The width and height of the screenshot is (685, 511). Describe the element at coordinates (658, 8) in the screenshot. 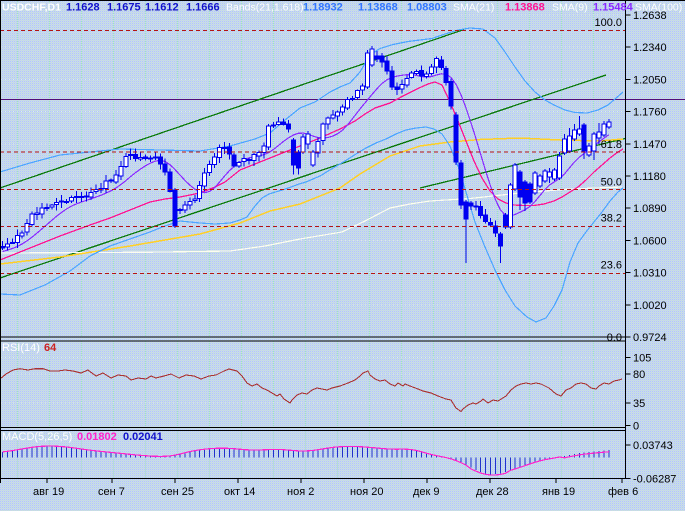

I see `svg-text: SMA(100)` at that location.